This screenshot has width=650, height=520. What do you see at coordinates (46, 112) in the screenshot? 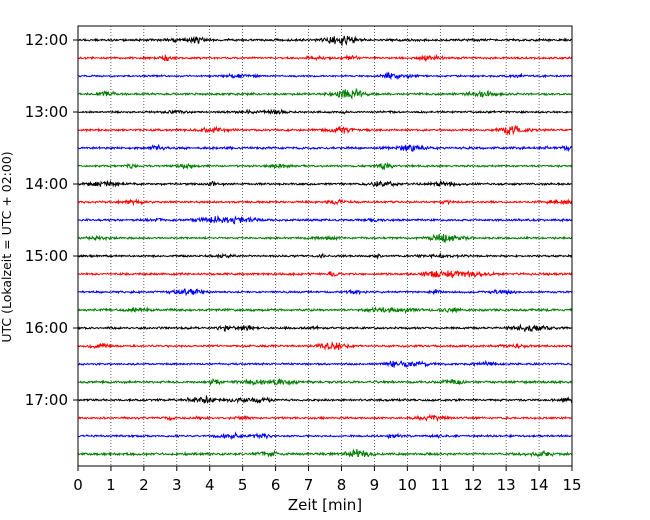
I see `y-tick-label: 13:00` at bounding box center [46, 112].